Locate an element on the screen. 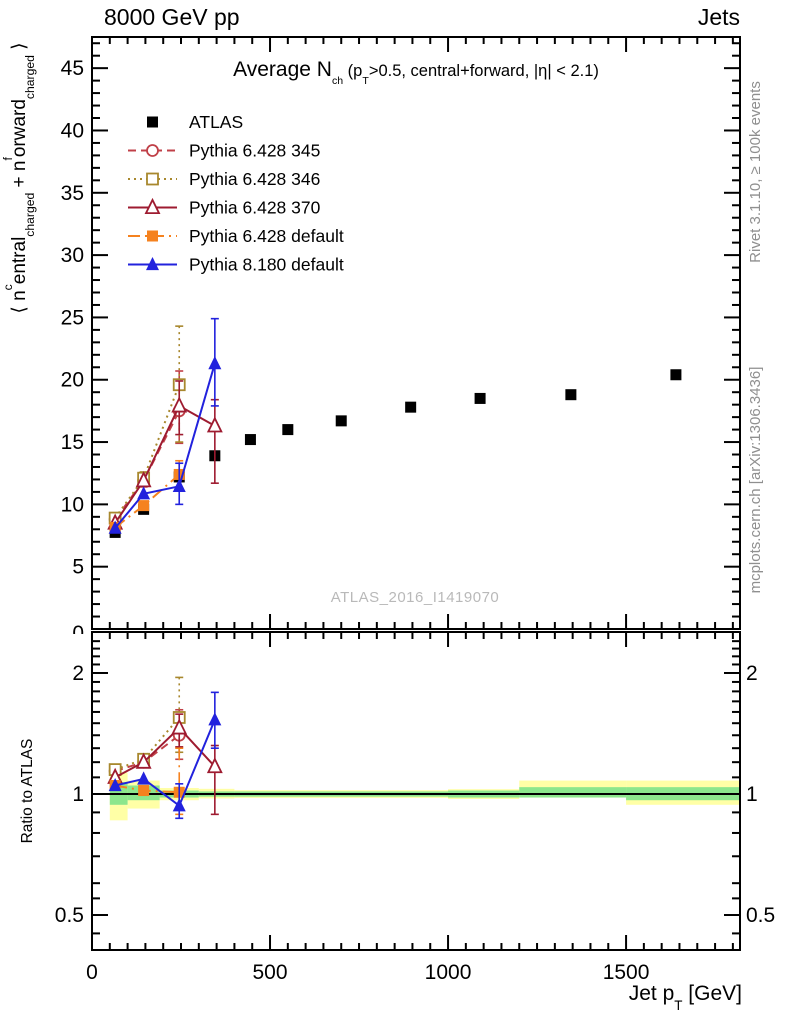  series-pythia-6-428-345-main-line is located at coordinates (147, 465).